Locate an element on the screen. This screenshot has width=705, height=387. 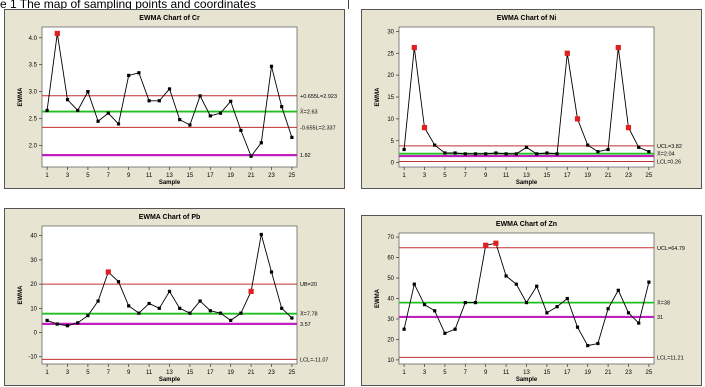
y-tick-label: -10 is located at coordinates (32, 358).